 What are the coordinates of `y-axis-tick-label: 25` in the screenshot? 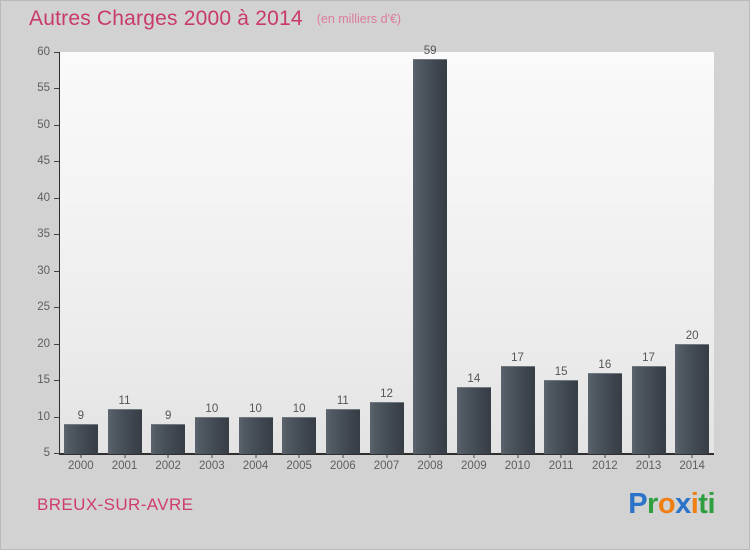 It's located at (43, 307).